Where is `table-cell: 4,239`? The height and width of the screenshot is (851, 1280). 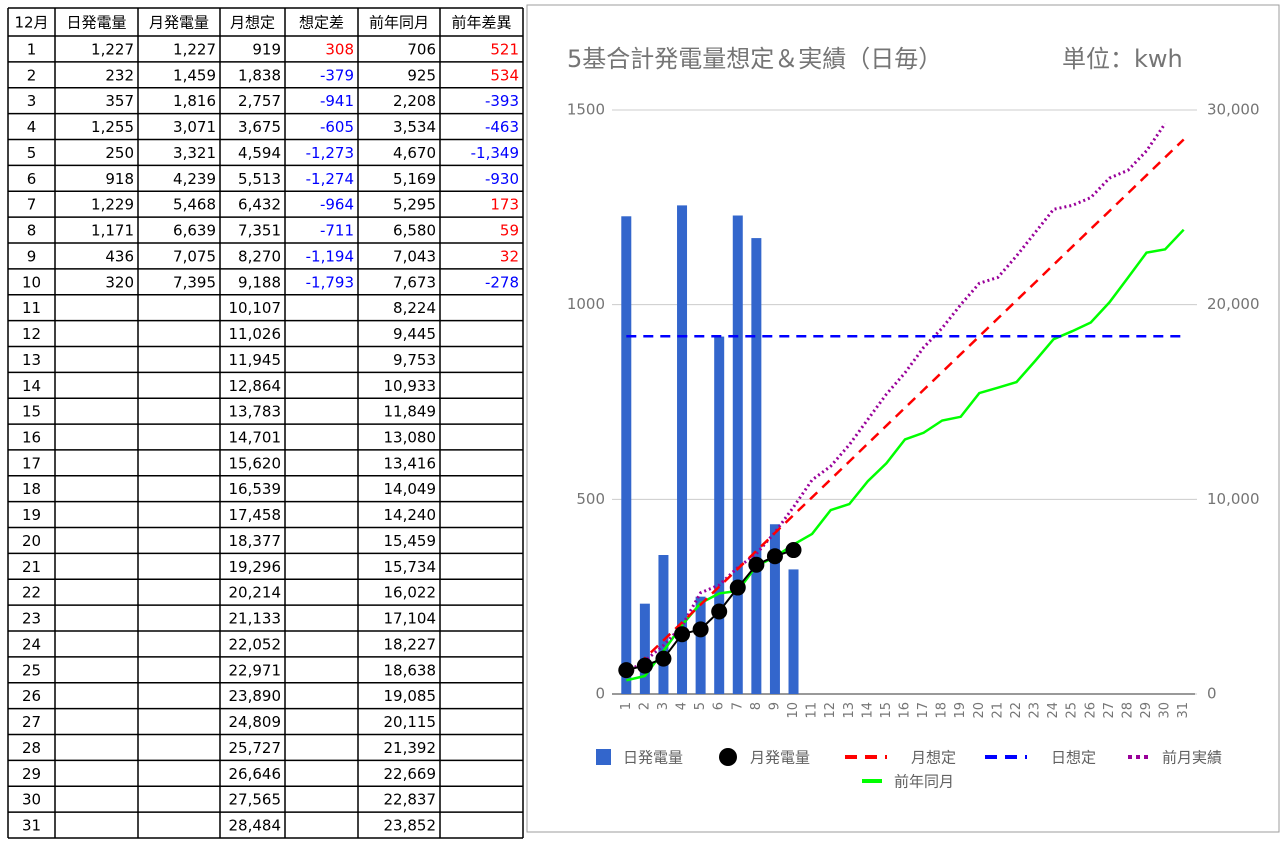 table-cell: 4,239 is located at coordinates (194, 179).